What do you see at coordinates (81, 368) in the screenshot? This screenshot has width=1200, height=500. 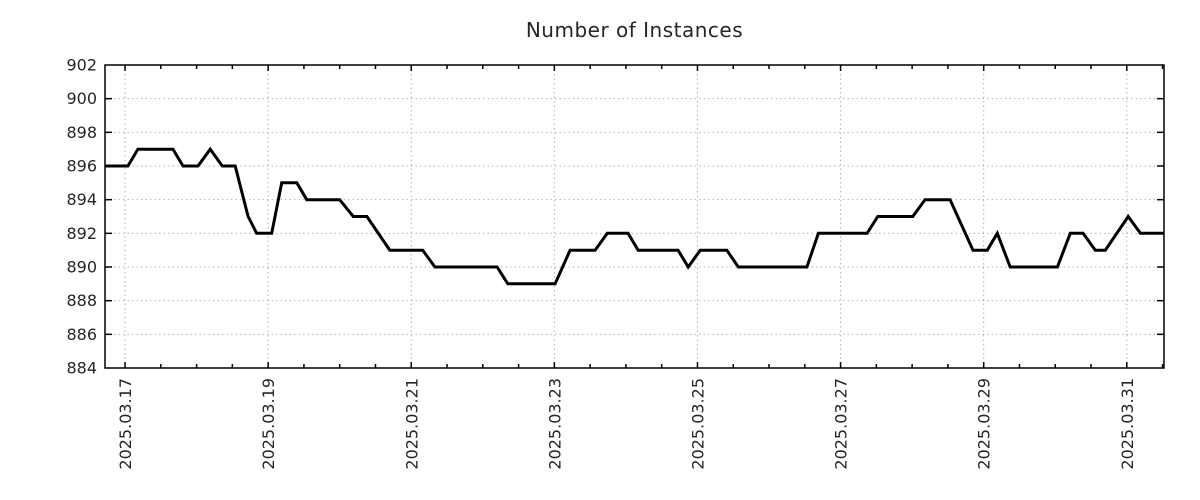 I see `y-tick-label: 884` at bounding box center [81, 368].